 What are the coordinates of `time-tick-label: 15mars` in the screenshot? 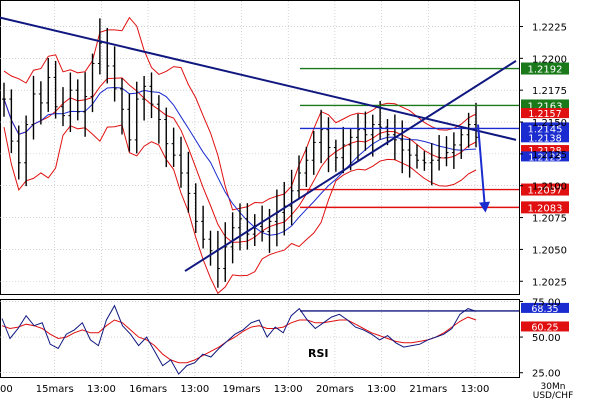 It's located at (55, 389).